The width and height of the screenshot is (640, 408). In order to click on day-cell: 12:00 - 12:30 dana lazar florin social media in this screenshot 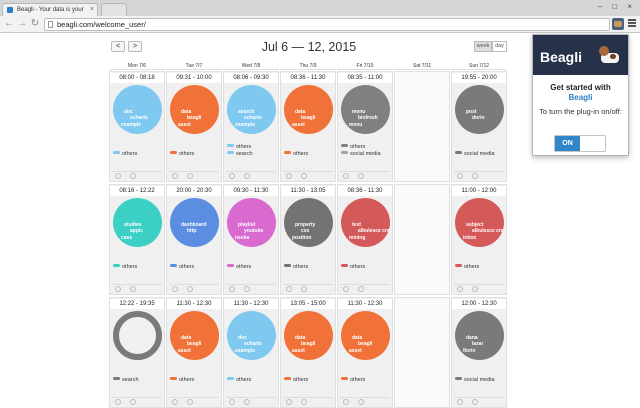, I will do `click(479, 352)`.